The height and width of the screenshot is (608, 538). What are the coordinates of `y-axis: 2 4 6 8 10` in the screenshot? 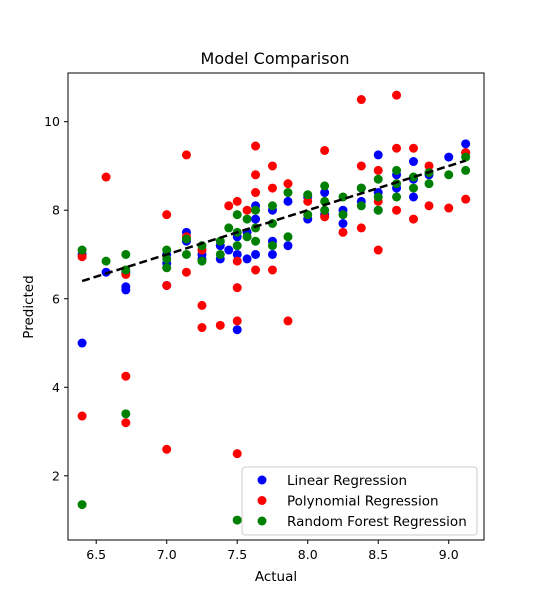 It's located at (56, 298).